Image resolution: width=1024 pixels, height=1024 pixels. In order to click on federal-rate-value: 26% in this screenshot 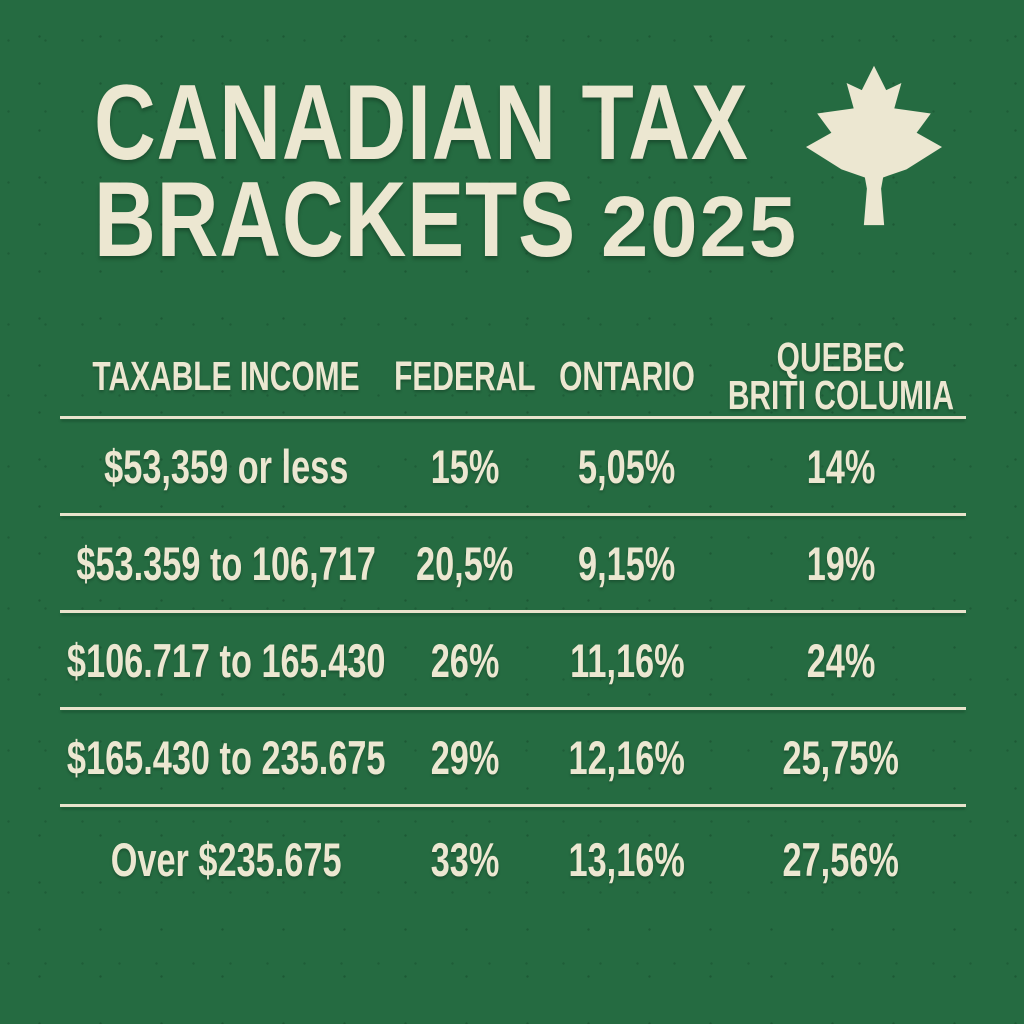, I will do `click(465, 660)`.